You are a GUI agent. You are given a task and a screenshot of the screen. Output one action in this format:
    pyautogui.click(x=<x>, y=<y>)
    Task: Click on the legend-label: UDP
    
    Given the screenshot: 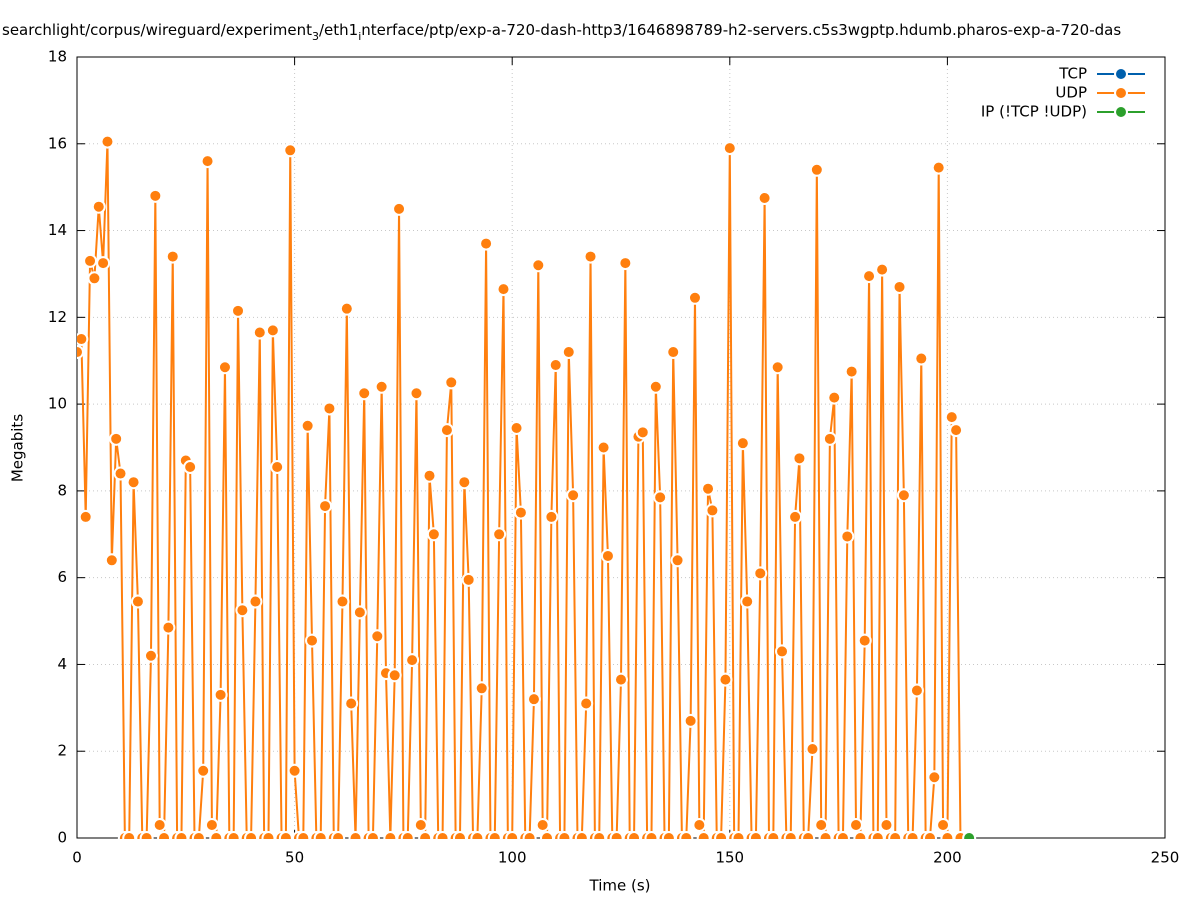 What is the action you would take?
    pyautogui.click(x=1071, y=93)
    